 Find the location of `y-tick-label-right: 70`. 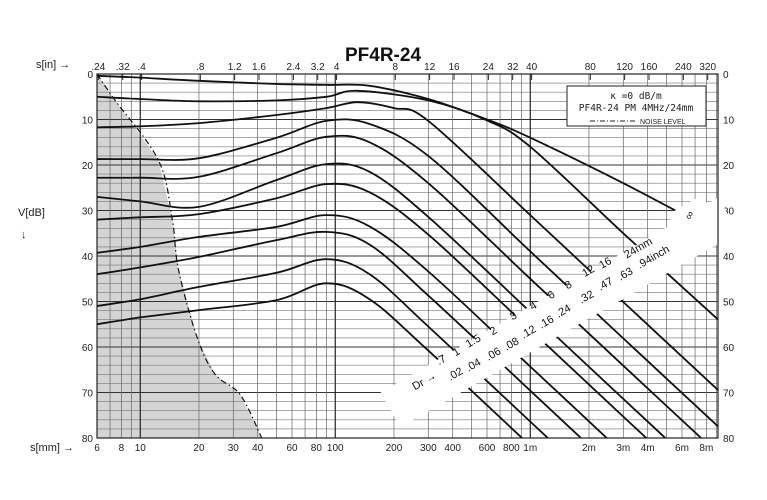

y-tick-label-right: 70 is located at coordinates (729, 394).